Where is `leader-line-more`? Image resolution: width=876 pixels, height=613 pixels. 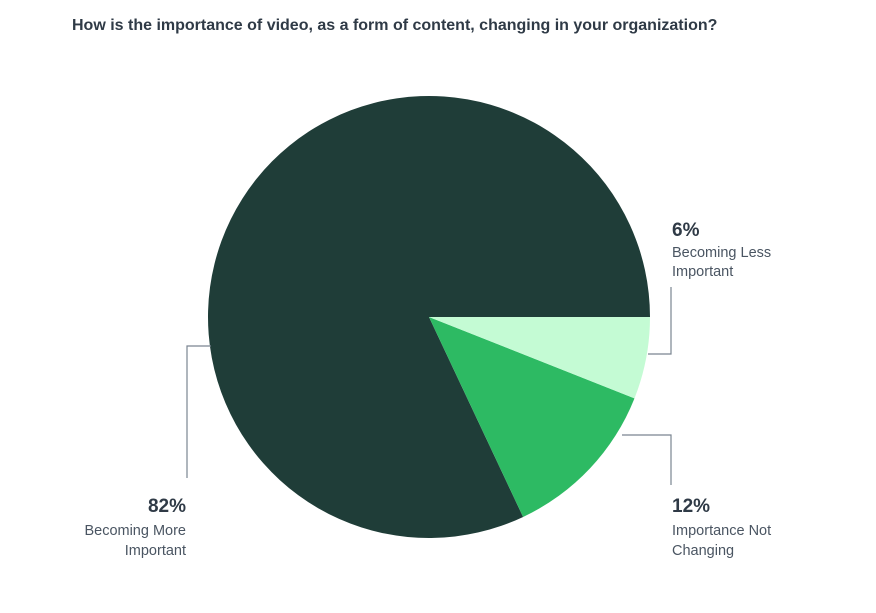
leader-line-more is located at coordinates (198, 411).